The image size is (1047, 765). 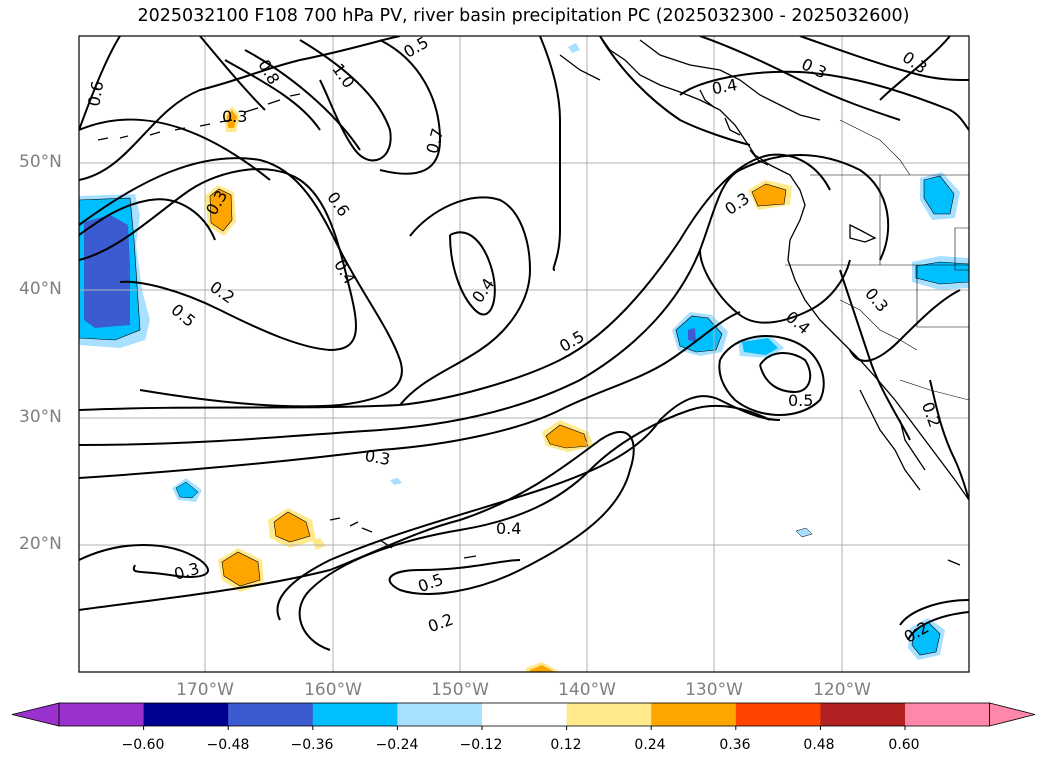 What do you see at coordinates (205, 690) in the screenshot?
I see `lon-label-170w: 170°W` at bounding box center [205, 690].